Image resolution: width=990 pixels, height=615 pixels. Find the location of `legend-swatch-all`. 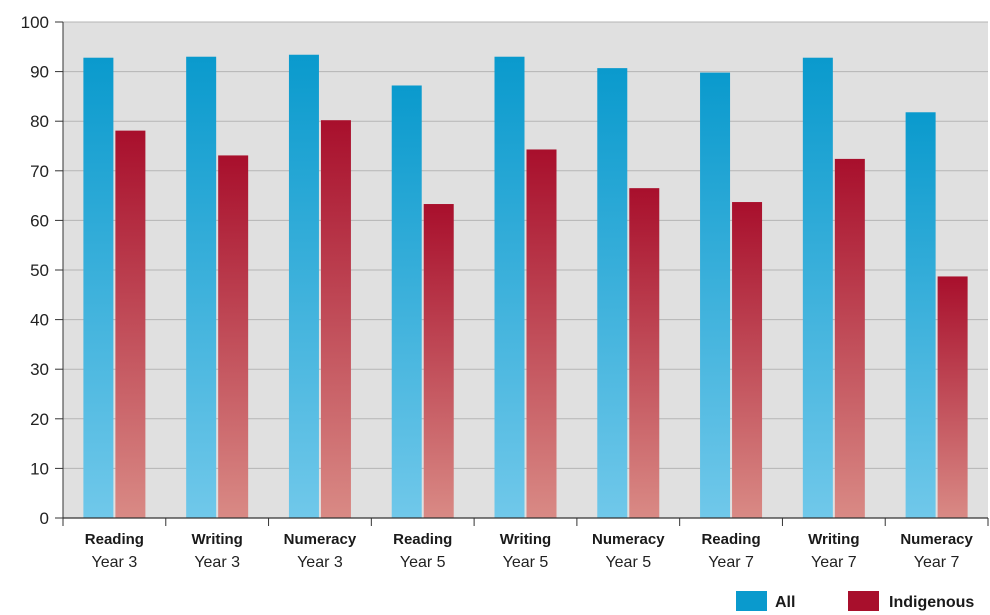

legend-swatch-all is located at coordinates (751, 601).